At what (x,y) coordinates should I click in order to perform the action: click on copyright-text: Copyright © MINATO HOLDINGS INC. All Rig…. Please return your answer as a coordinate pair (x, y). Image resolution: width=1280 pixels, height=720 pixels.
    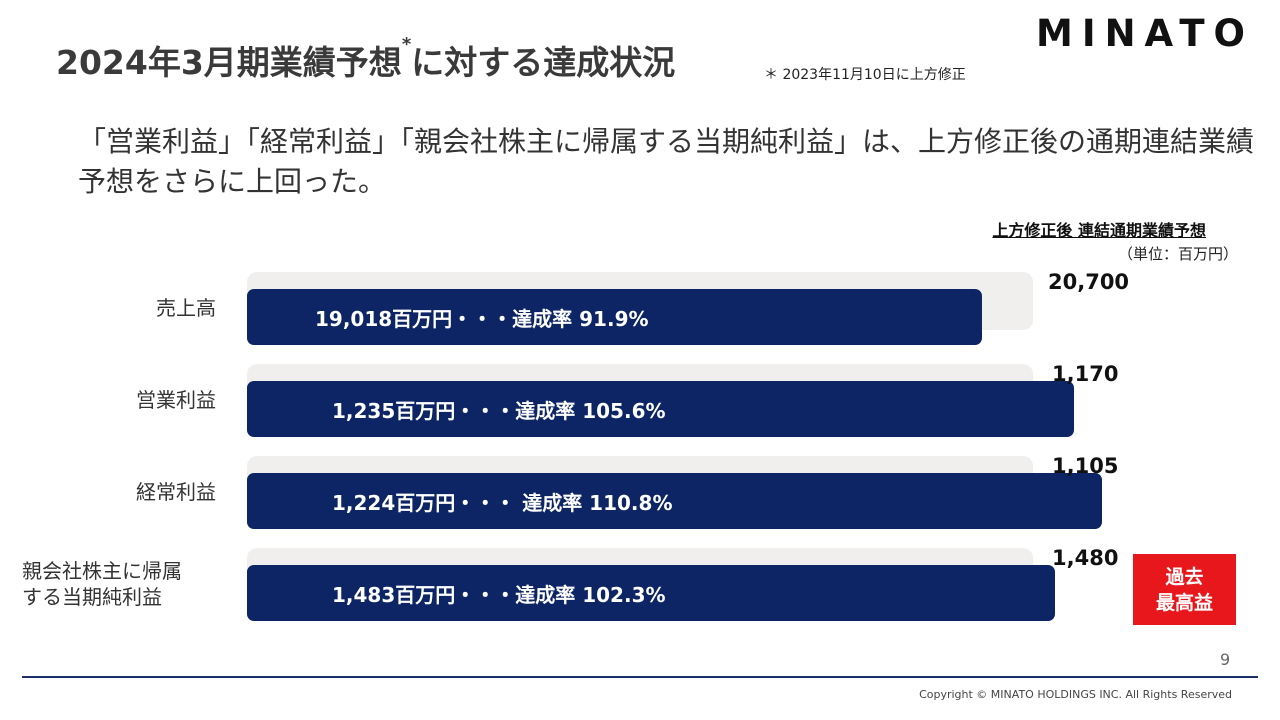
    Looking at the image, I should click on (1075, 694).